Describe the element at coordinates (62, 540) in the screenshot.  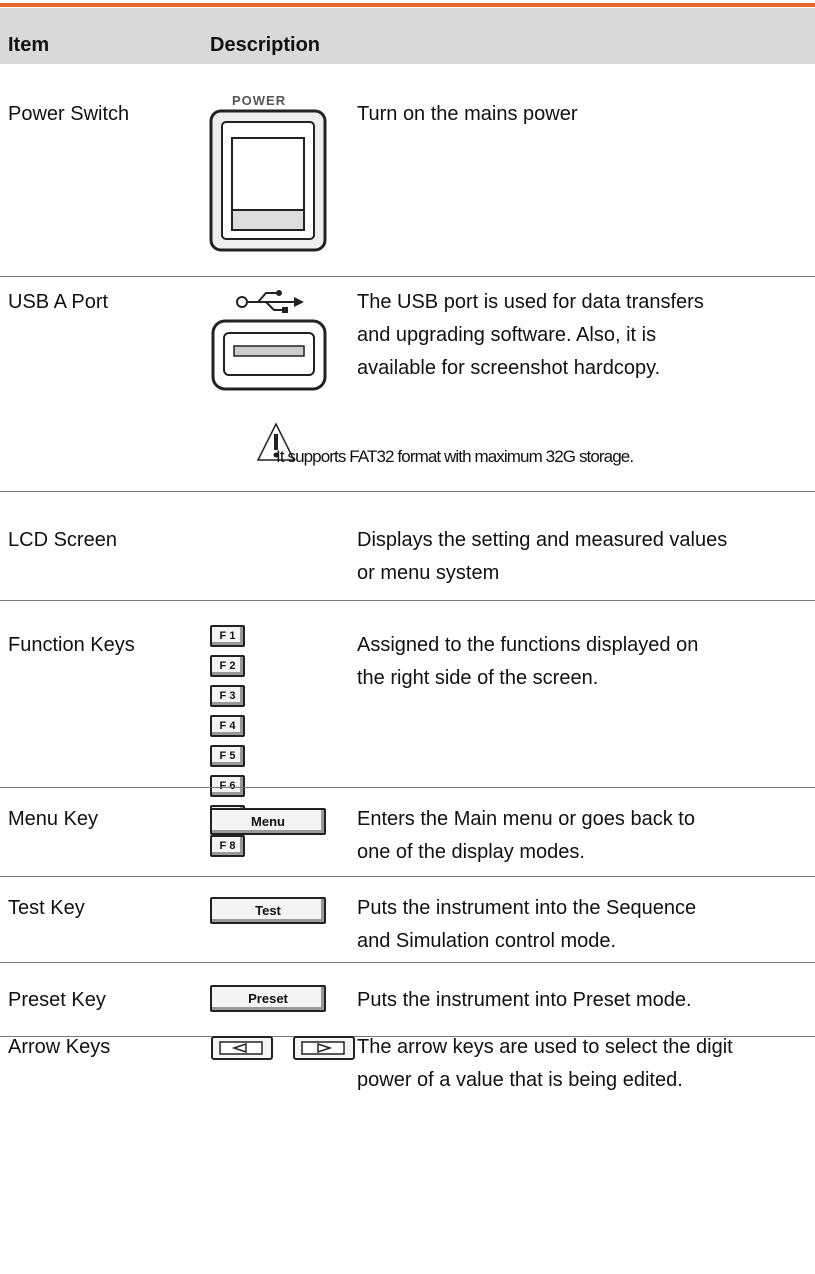
I see `item: LCD Screen` at that location.